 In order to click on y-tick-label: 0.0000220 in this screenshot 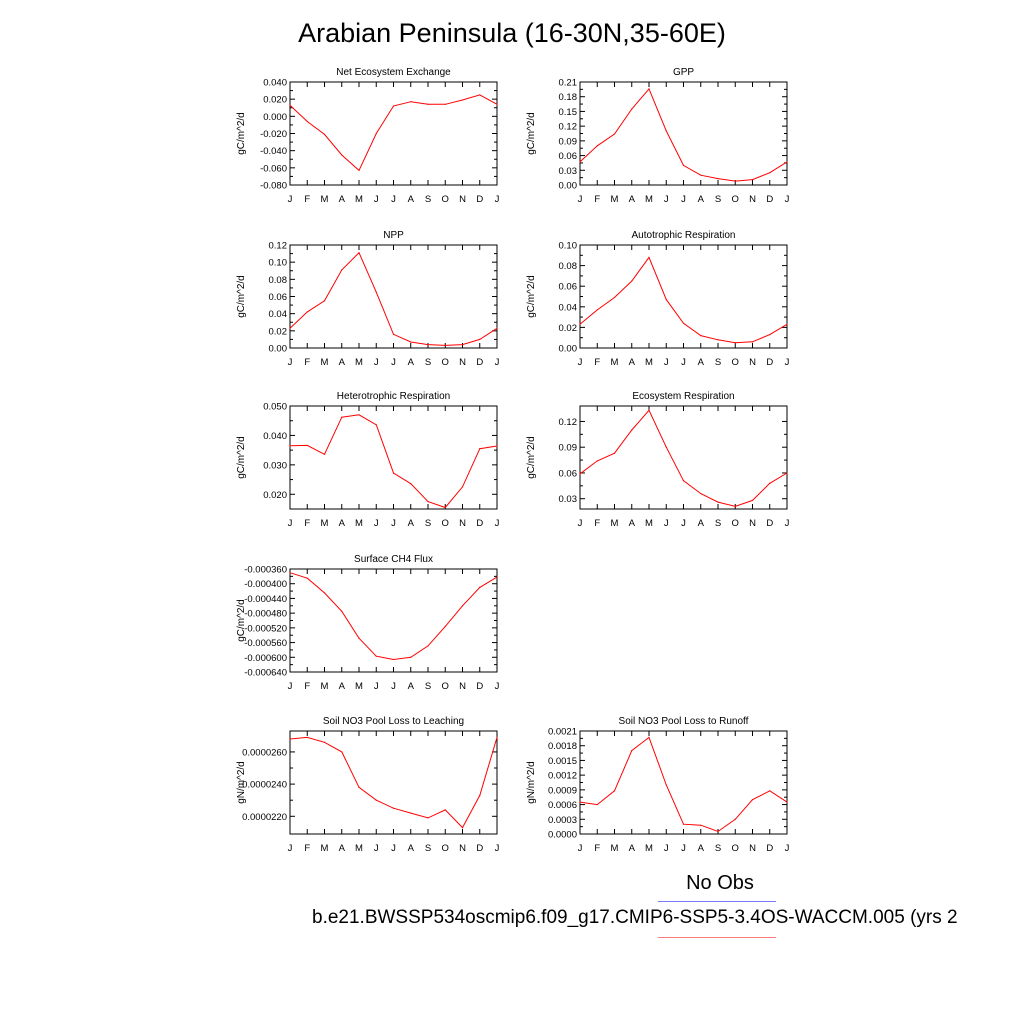, I will do `click(264, 817)`.